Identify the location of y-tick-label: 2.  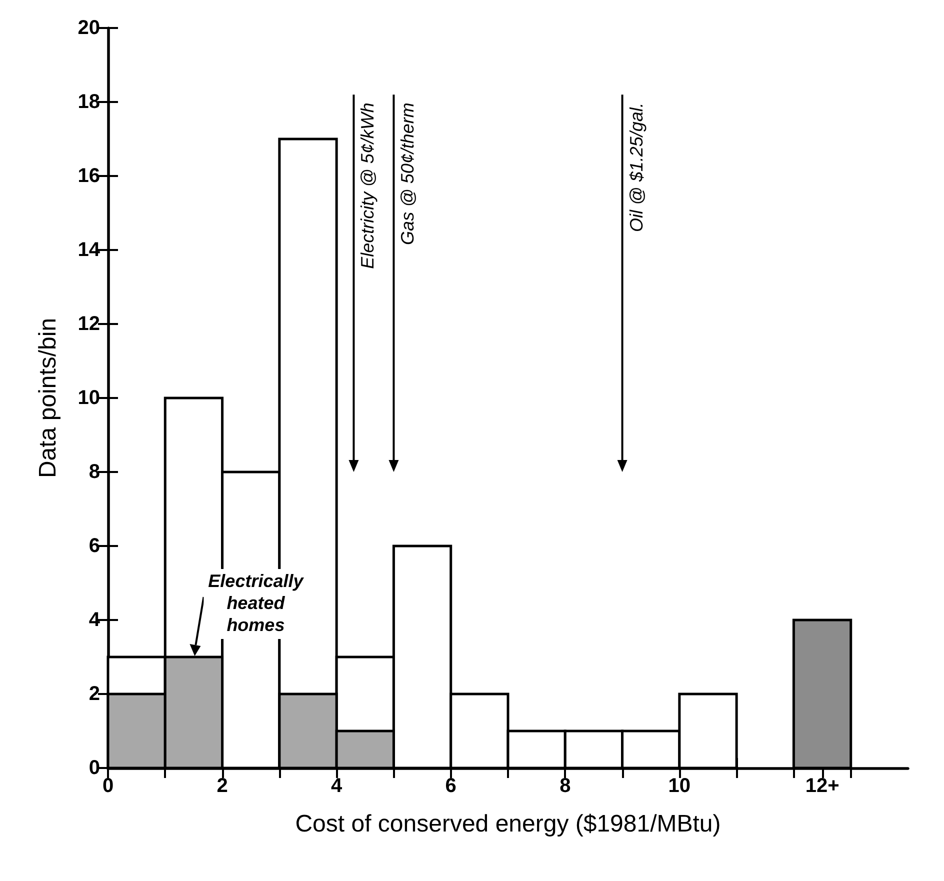
(94, 694).